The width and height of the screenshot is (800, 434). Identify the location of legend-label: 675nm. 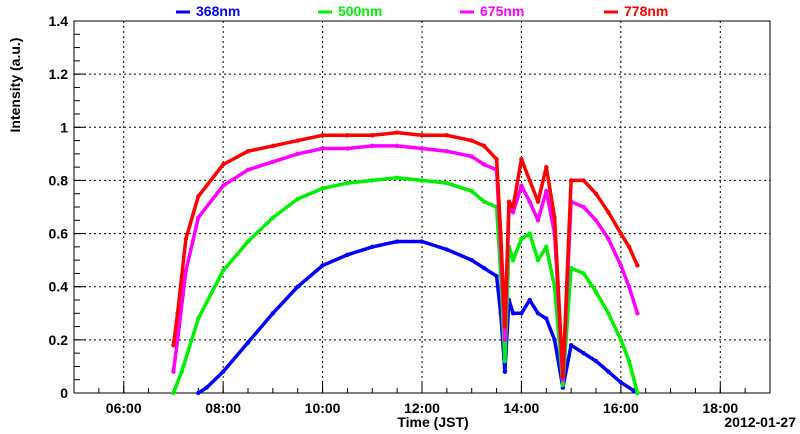
(502, 11).